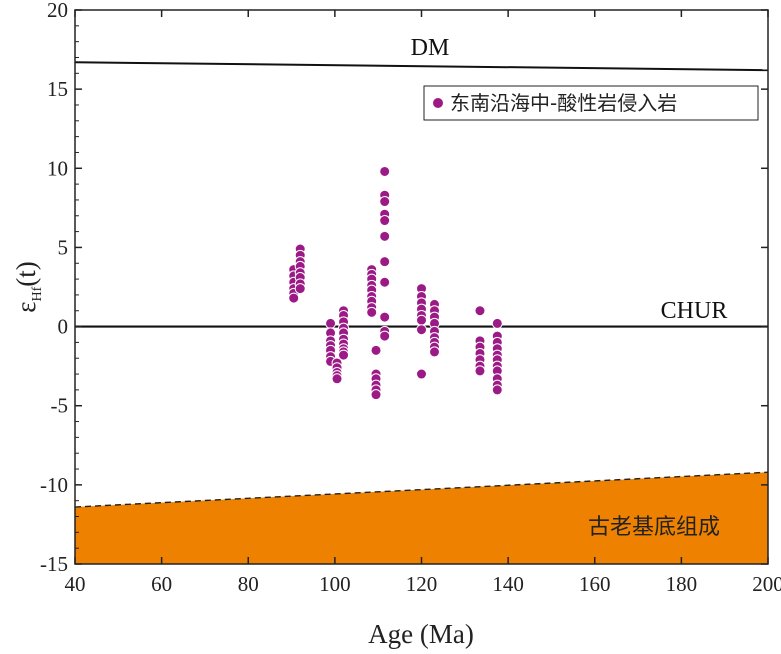 The image size is (781, 654). Describe the element at coordinates (422, 584) in the screenshot. I see `x-tick-label: 120` at that location.